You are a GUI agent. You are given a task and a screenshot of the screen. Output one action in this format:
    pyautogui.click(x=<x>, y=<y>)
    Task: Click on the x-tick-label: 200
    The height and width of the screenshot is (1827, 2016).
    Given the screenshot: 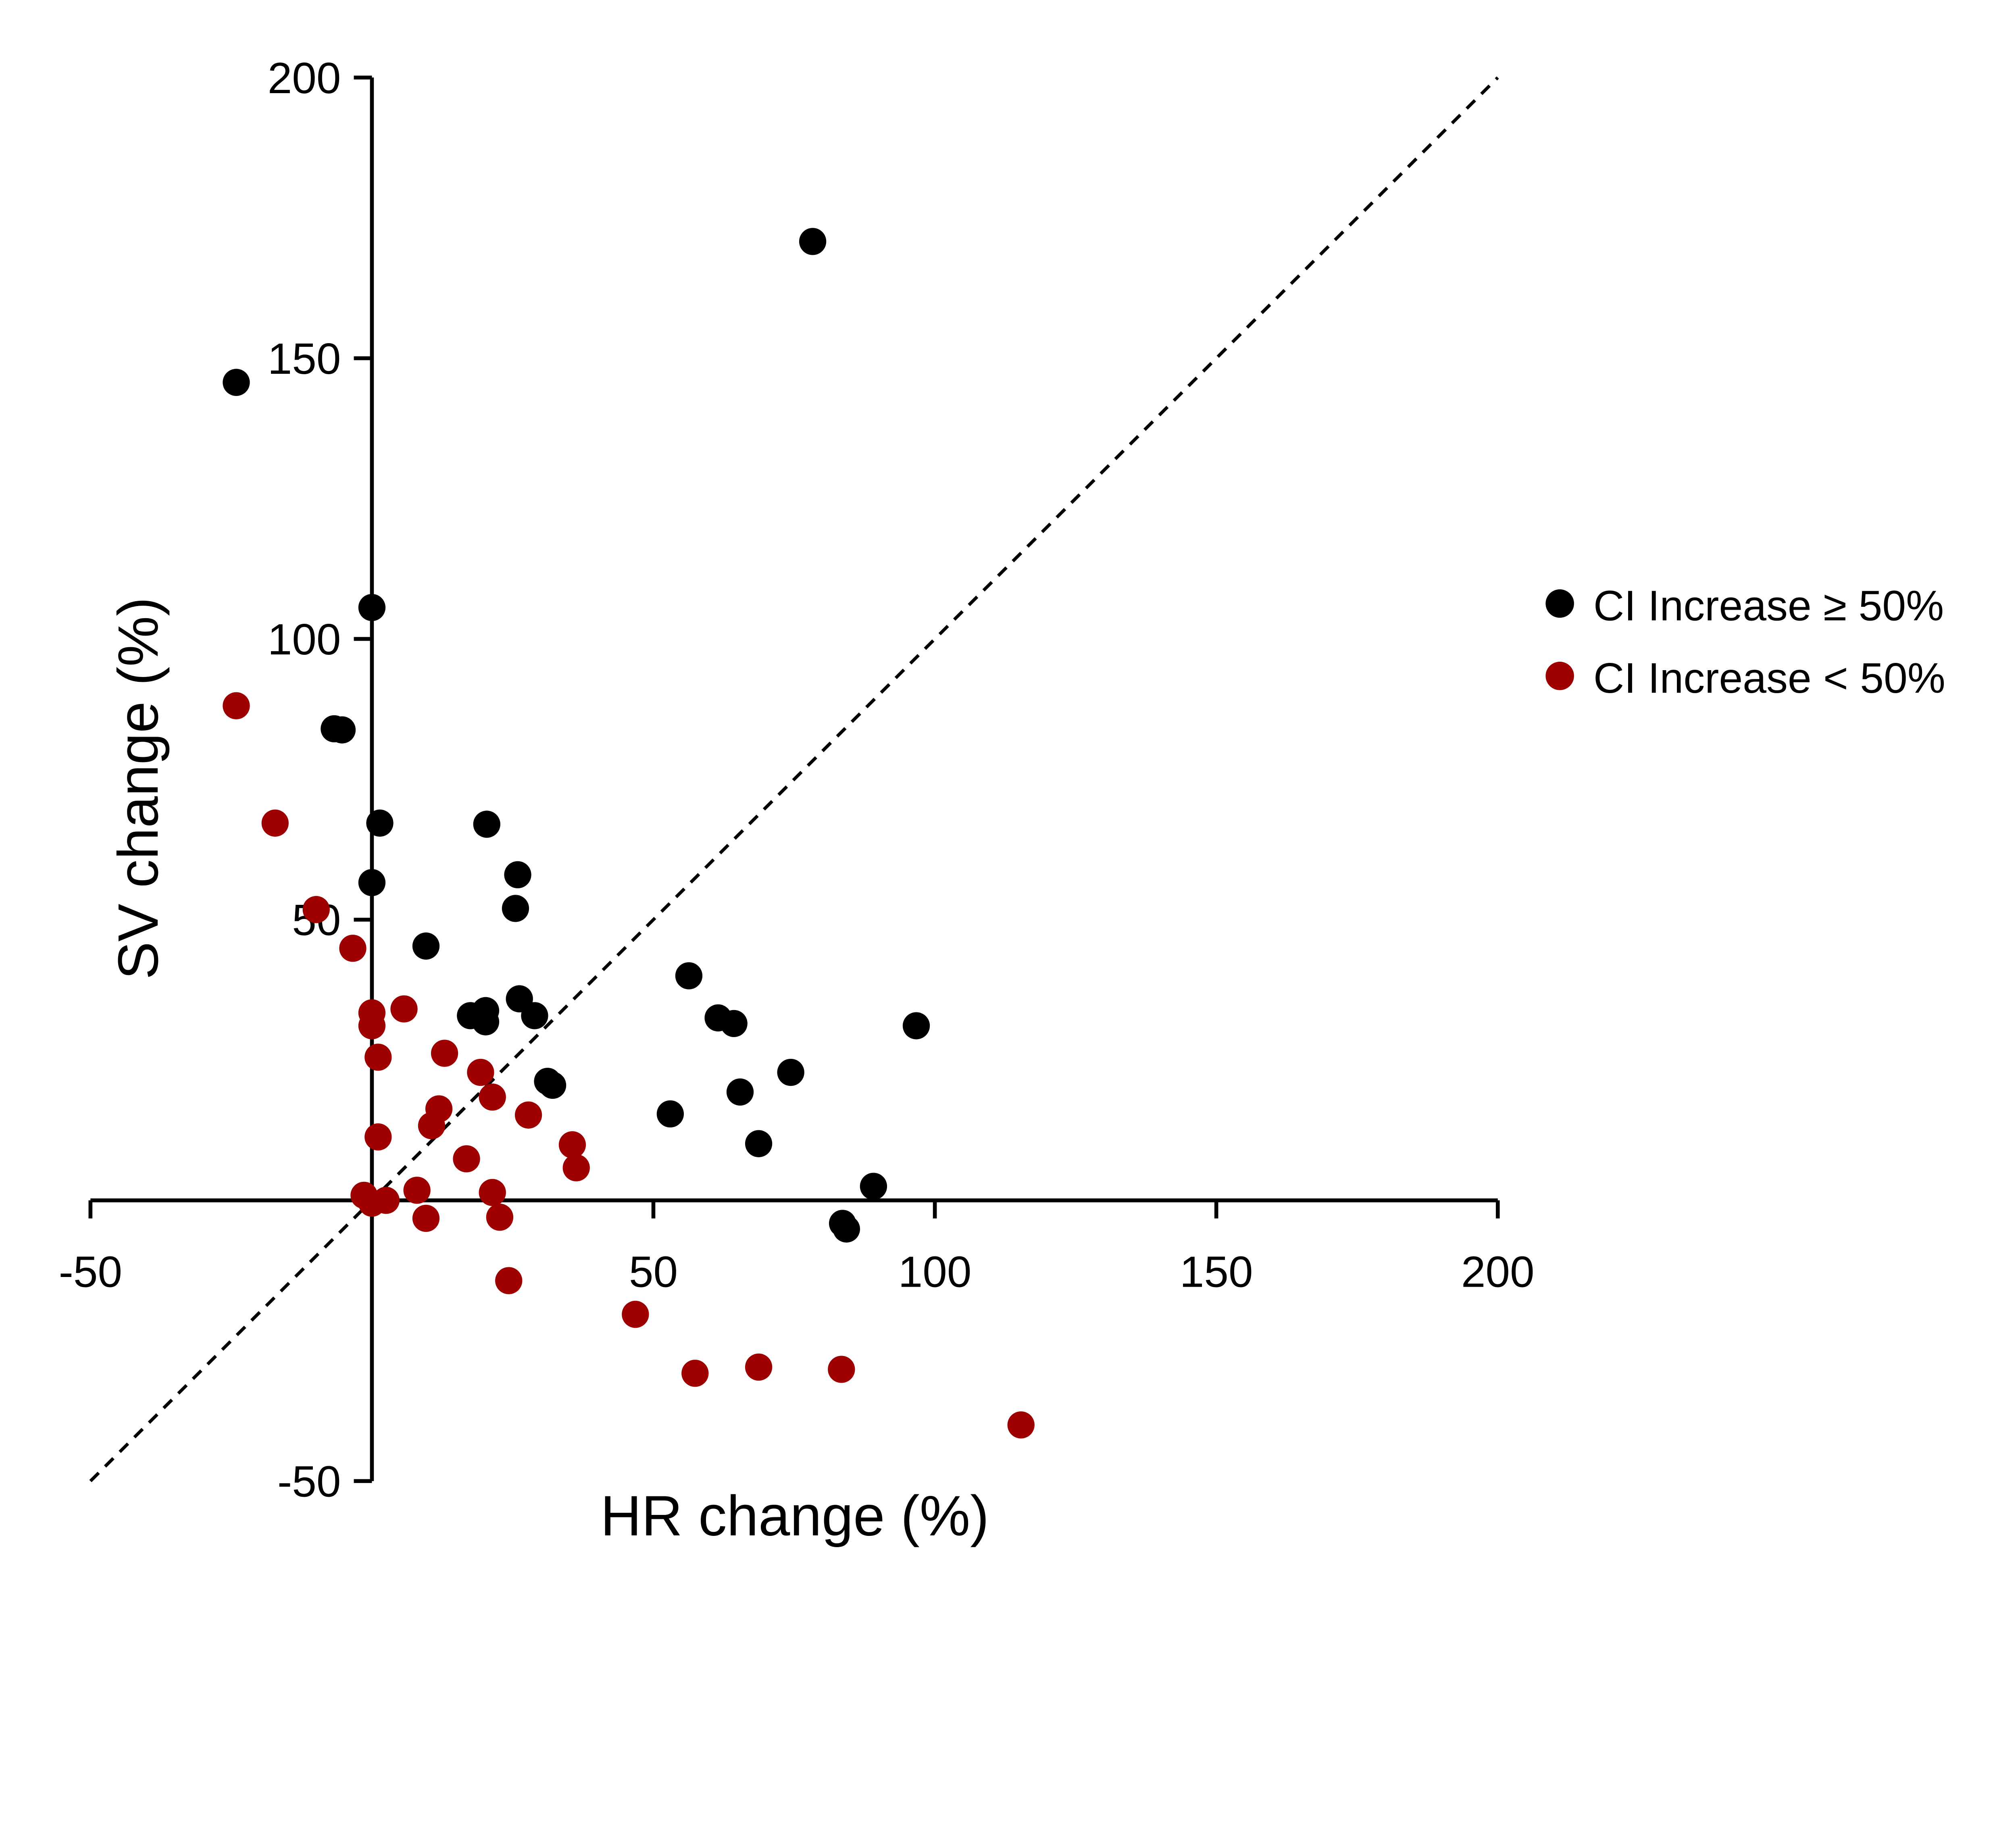 What is the action you would take?
    pyautogui.click(x=1498, y=1272)
    